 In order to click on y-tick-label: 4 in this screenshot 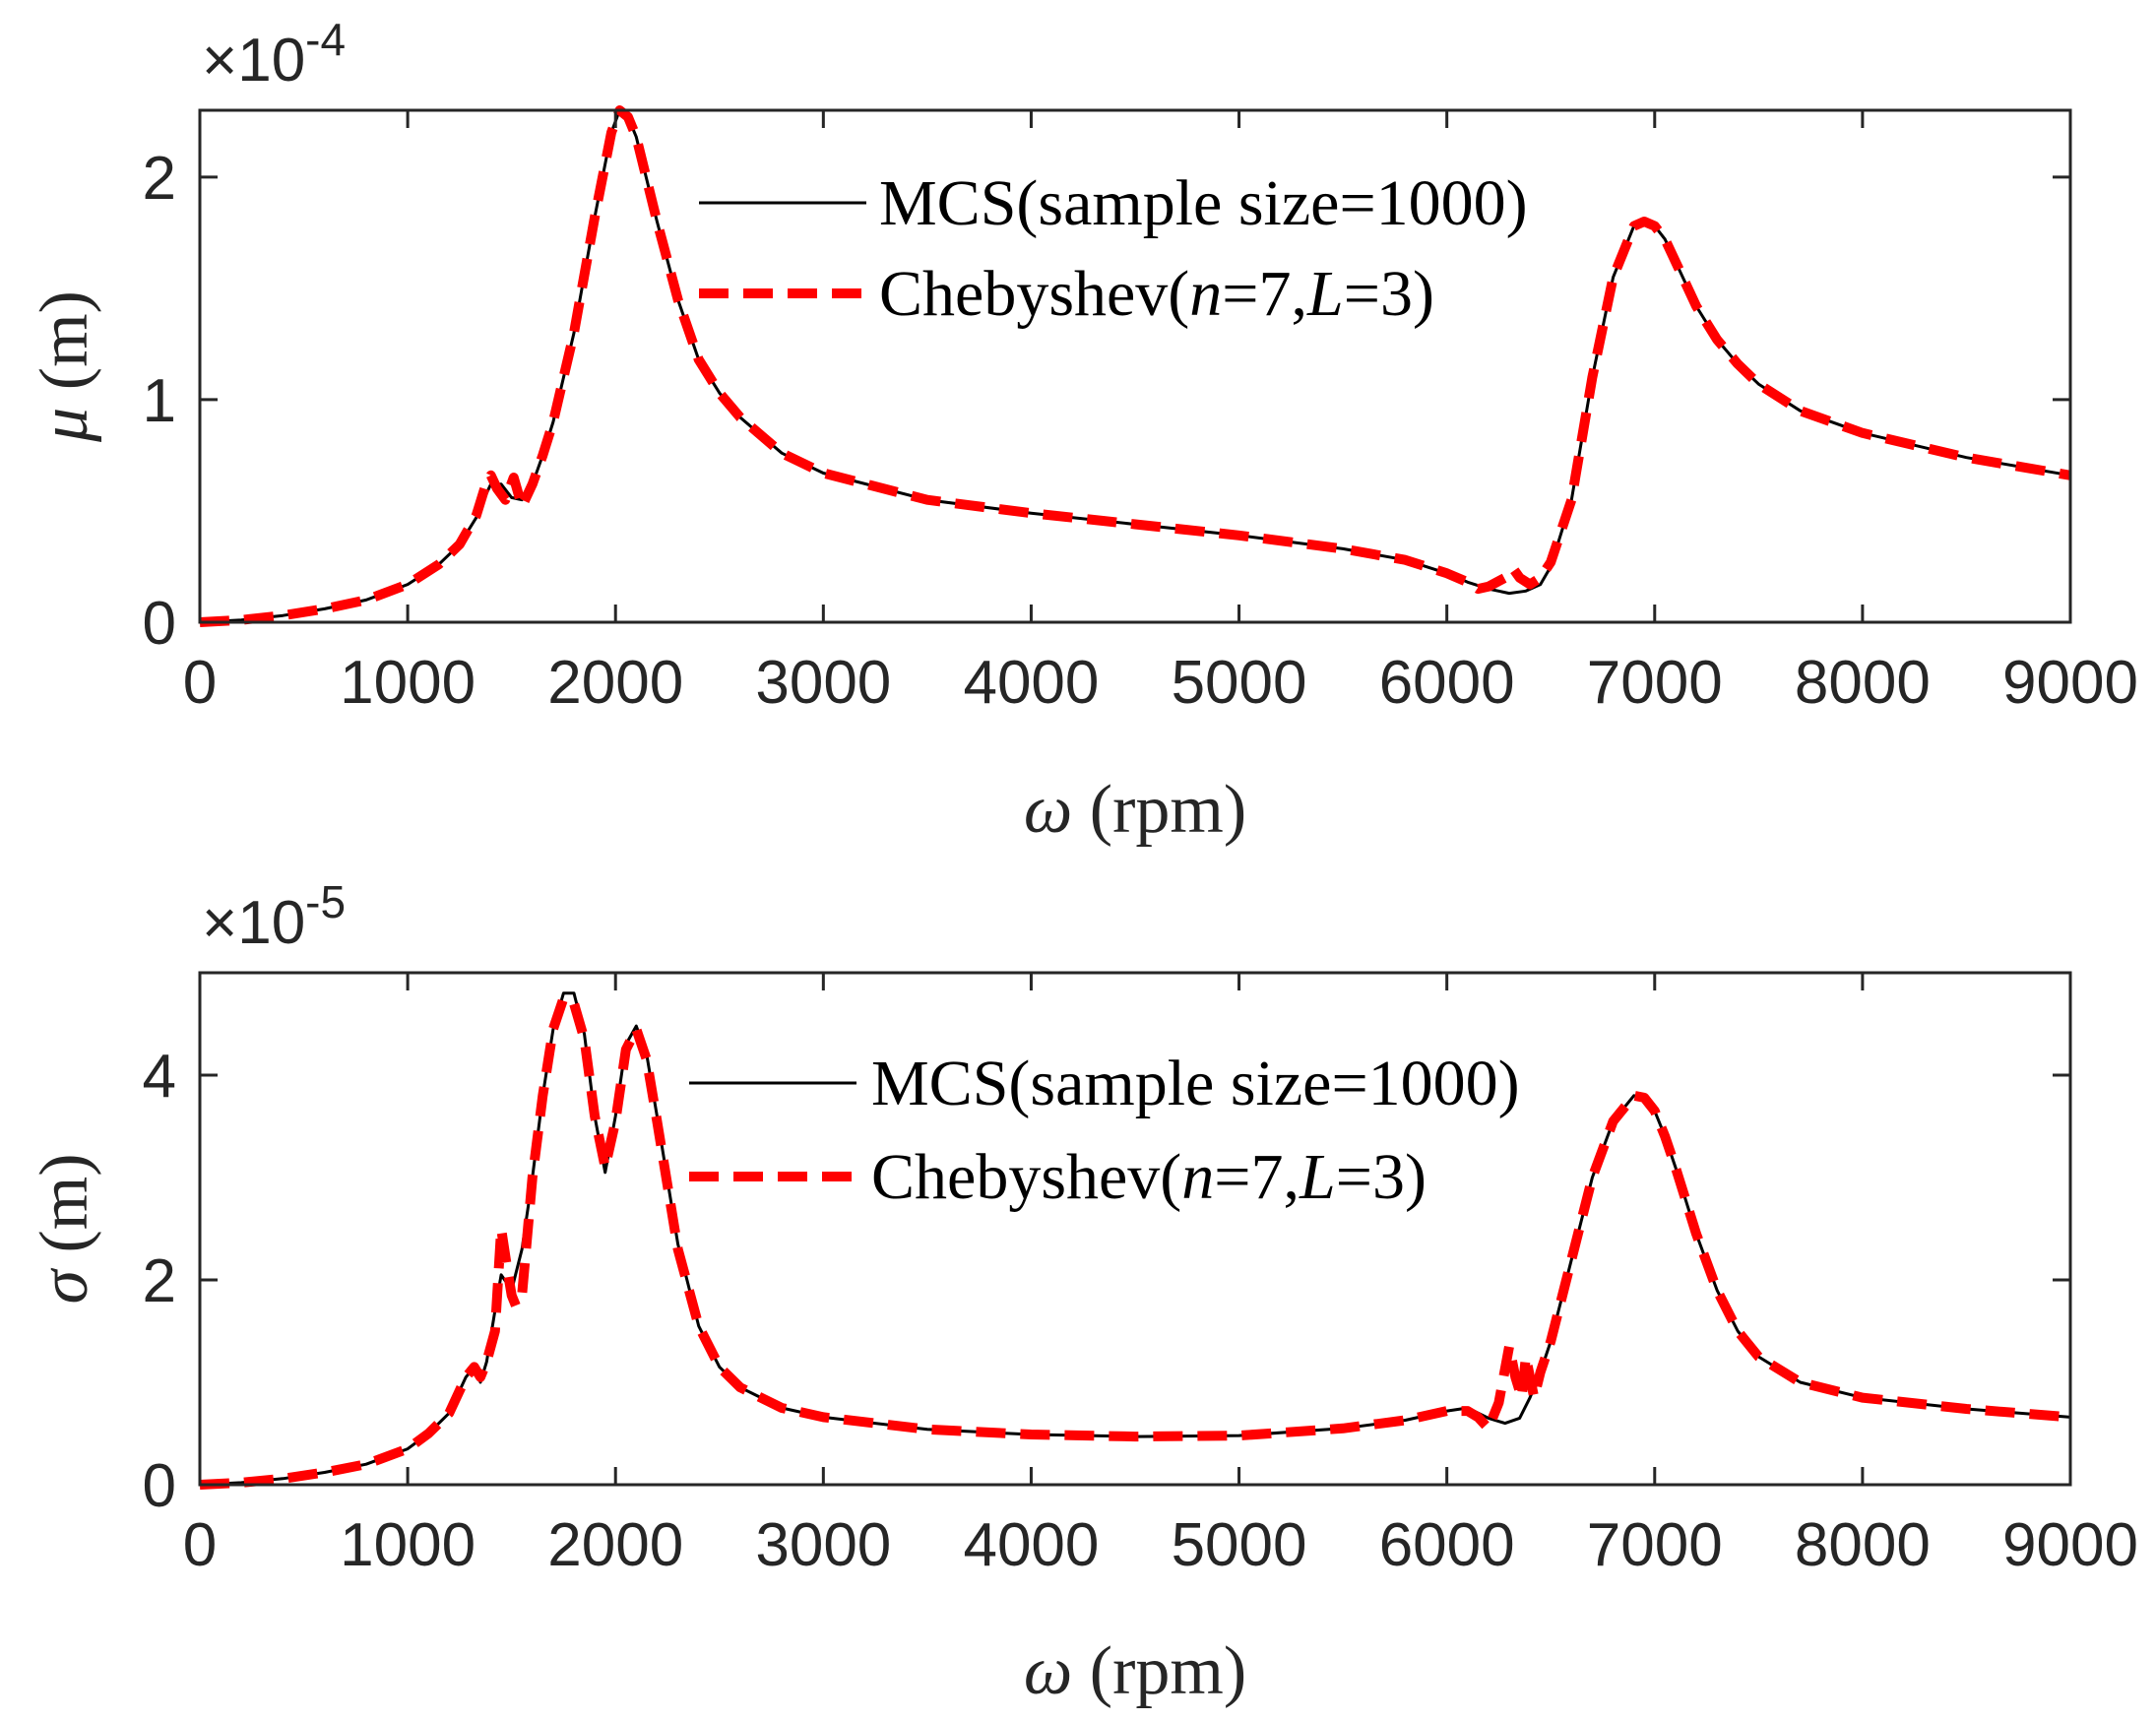, I will do `click(160, 1077)`.